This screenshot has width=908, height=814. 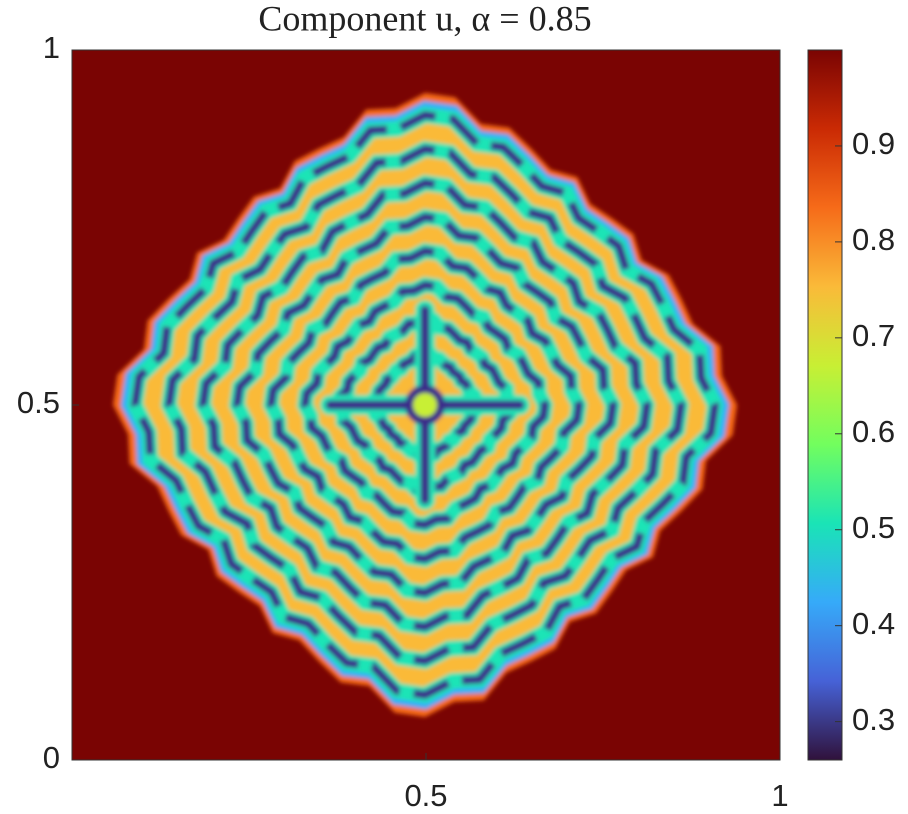 What do you see at coordinates (424, 19) in the screenshot?
I see `chart-title: Component u, α = 0.85` at bounding box center [424, 19].